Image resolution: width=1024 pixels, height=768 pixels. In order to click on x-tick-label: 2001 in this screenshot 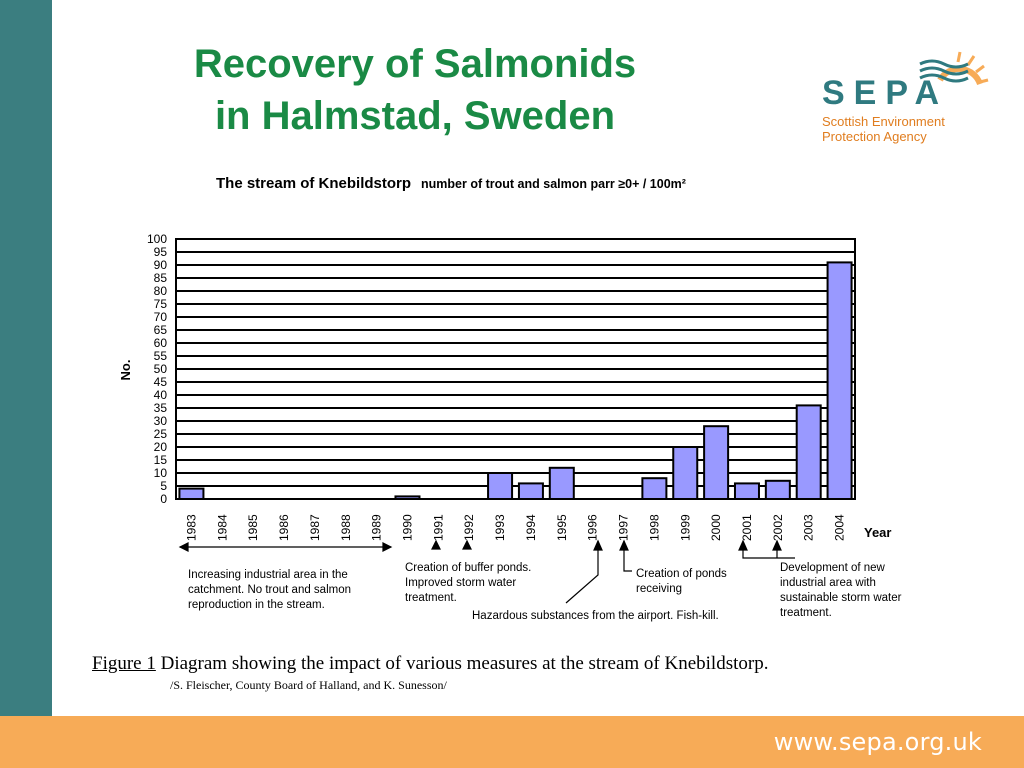, I will do `click(747, 527)`.